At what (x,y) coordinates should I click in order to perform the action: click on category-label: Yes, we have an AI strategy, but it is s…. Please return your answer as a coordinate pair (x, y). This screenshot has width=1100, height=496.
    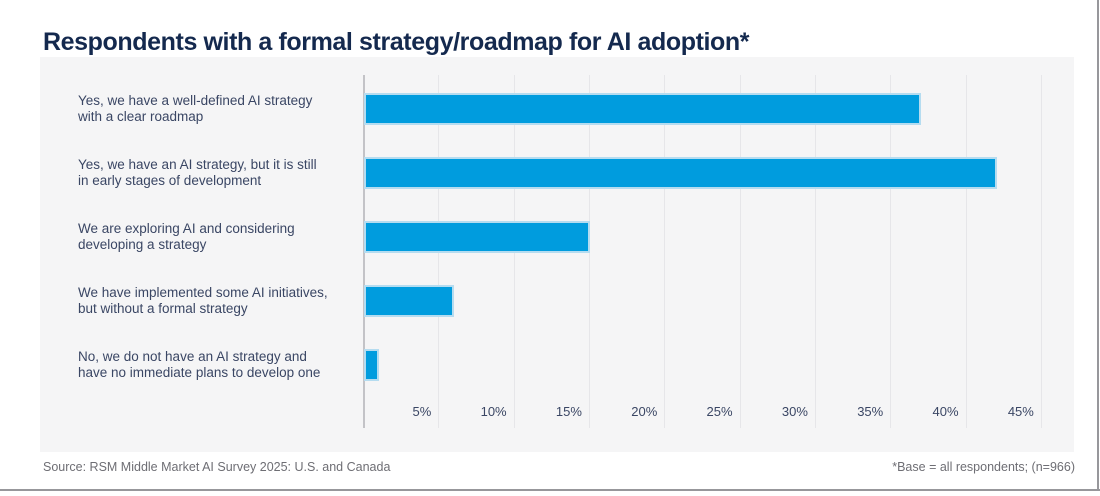
    Looking at the image, I should click on (197, 172).